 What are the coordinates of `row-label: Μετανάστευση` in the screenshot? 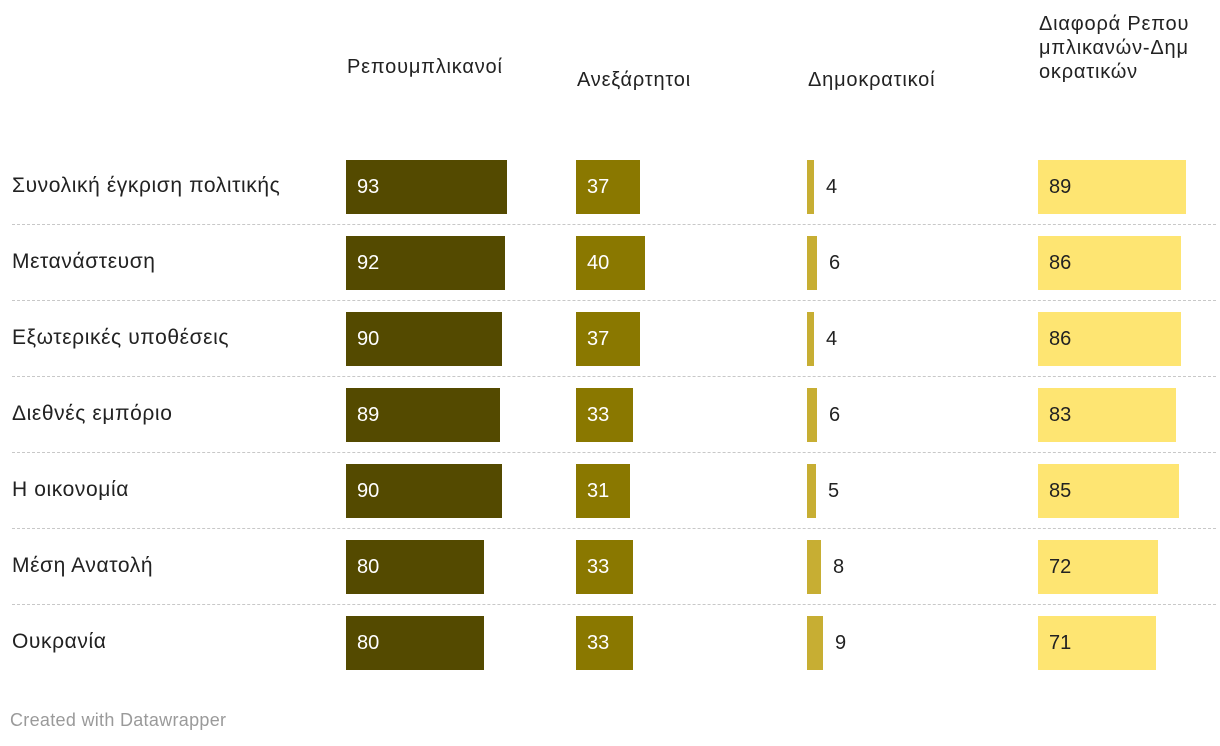 It's located at (84, 261).